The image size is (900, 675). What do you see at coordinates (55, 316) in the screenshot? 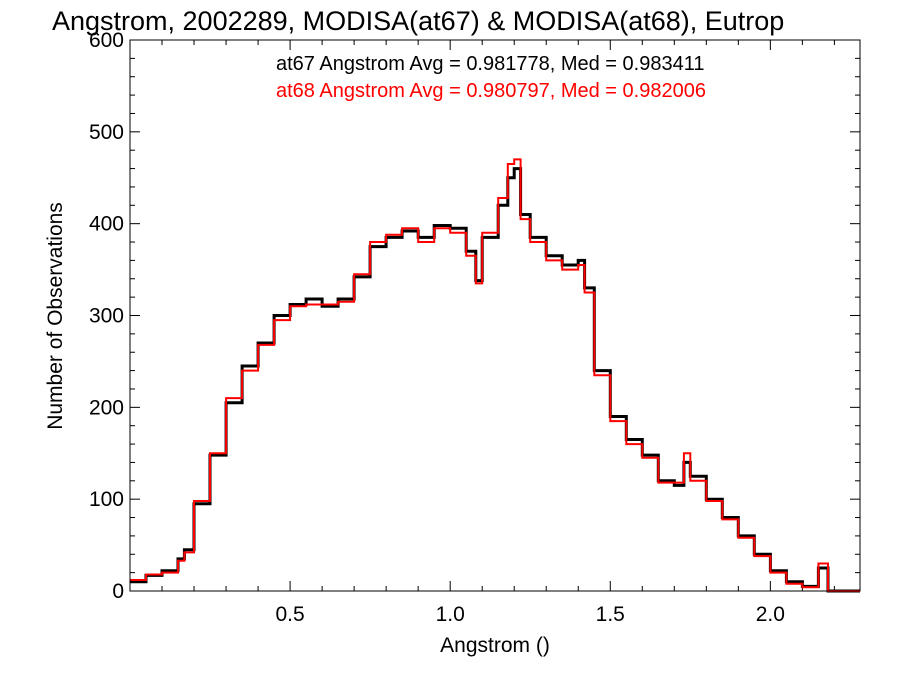
I see `y-axis-label: Number of Observations` at bounding box center [55, 316].